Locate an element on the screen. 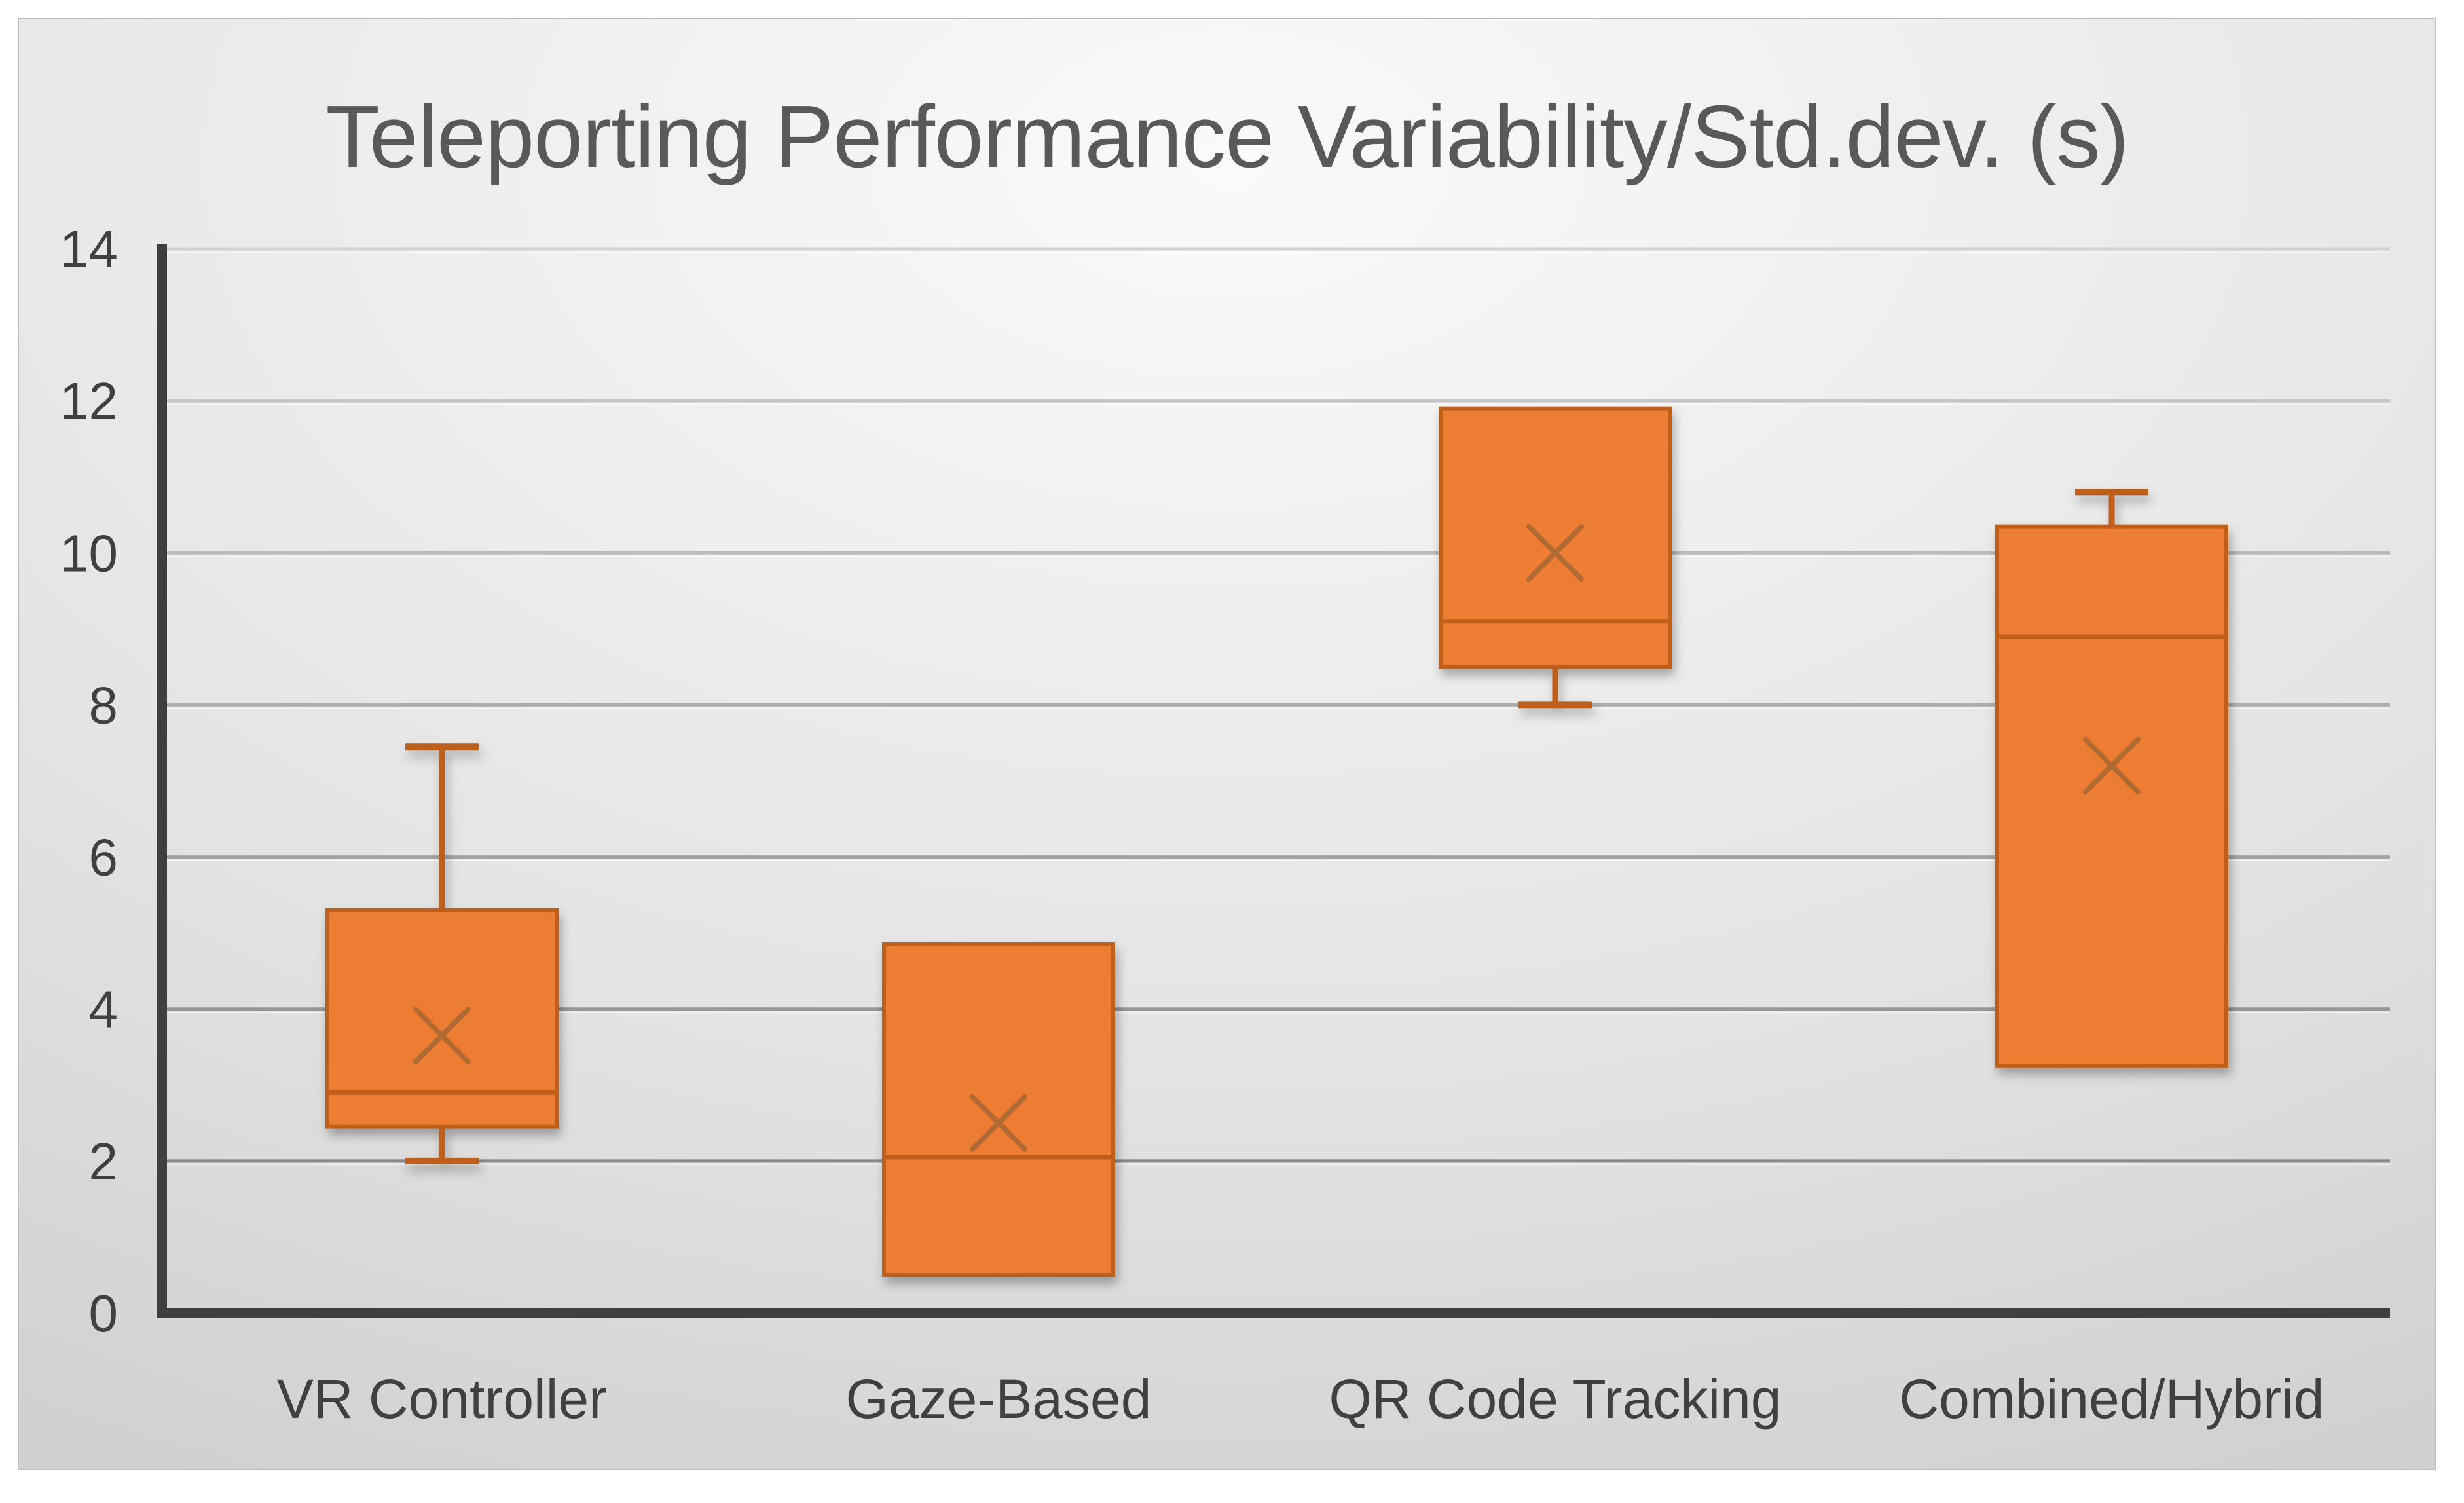 Image resolution: width=2464 pixels, height=1503 pixels. x-axis-line is located at coordinates (1273, 1313).